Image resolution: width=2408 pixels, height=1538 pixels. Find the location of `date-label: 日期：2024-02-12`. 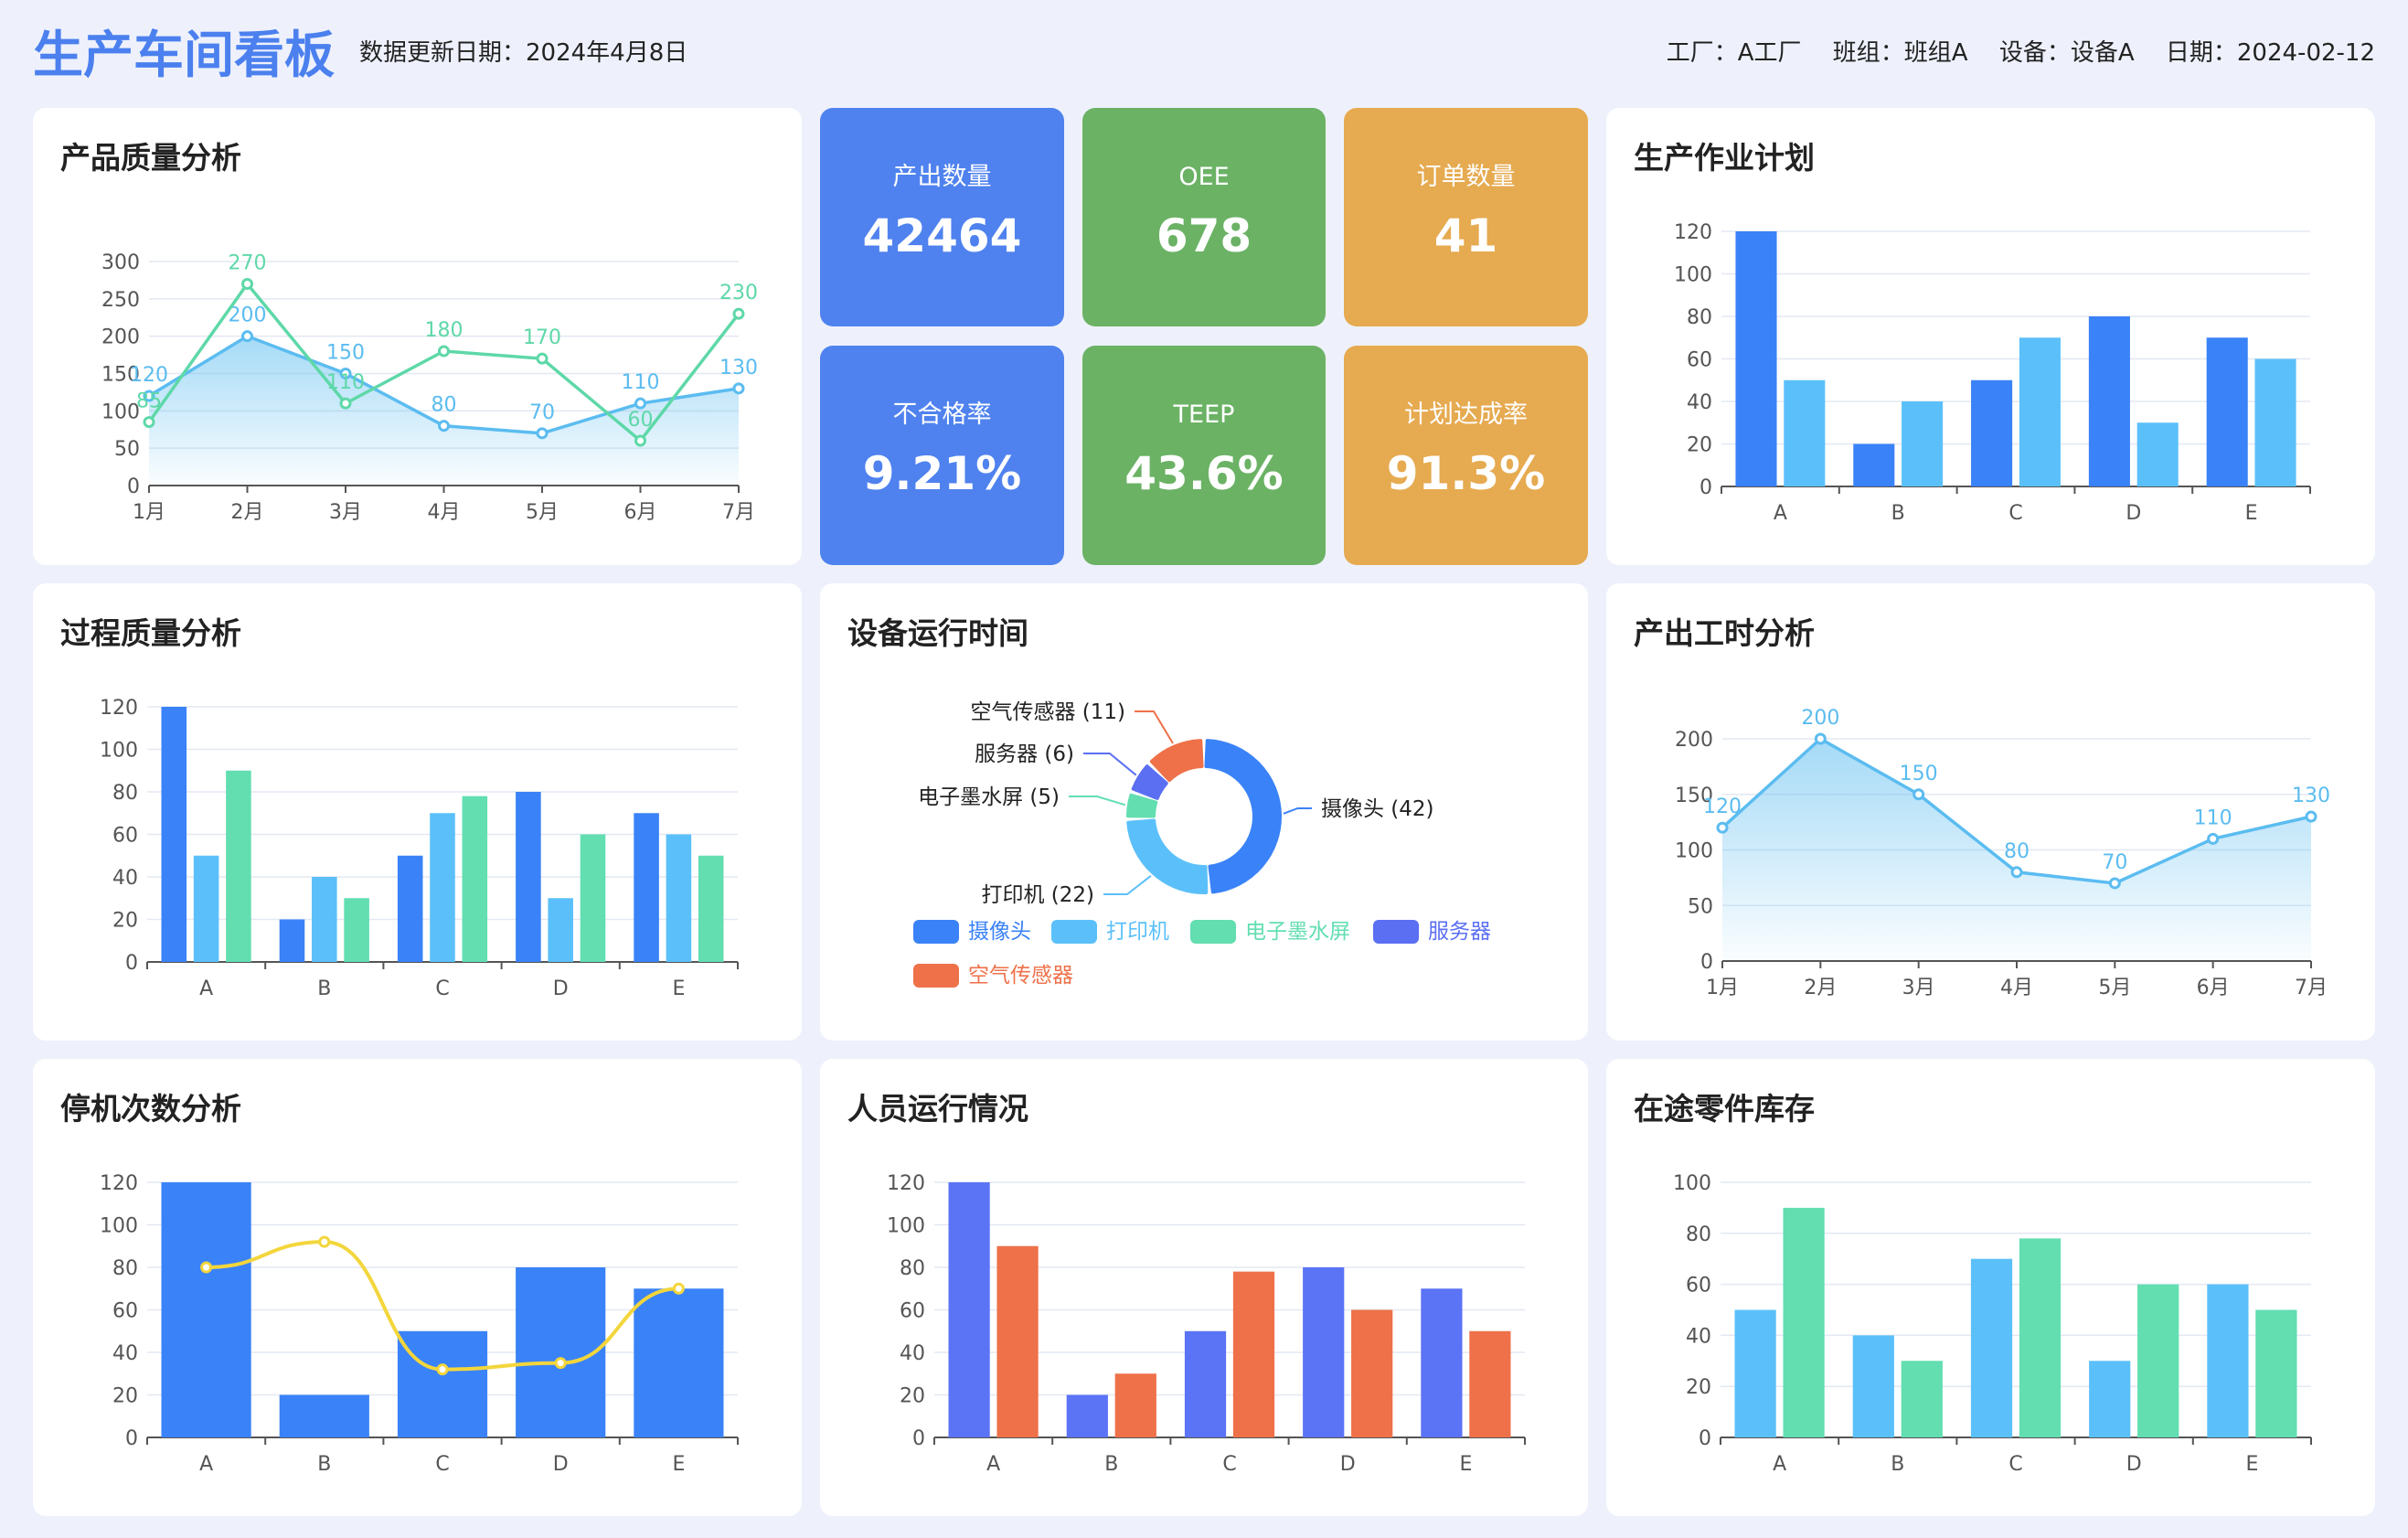

date-label: 日期：2024-02-12 is located at coordinates (2270, 53).